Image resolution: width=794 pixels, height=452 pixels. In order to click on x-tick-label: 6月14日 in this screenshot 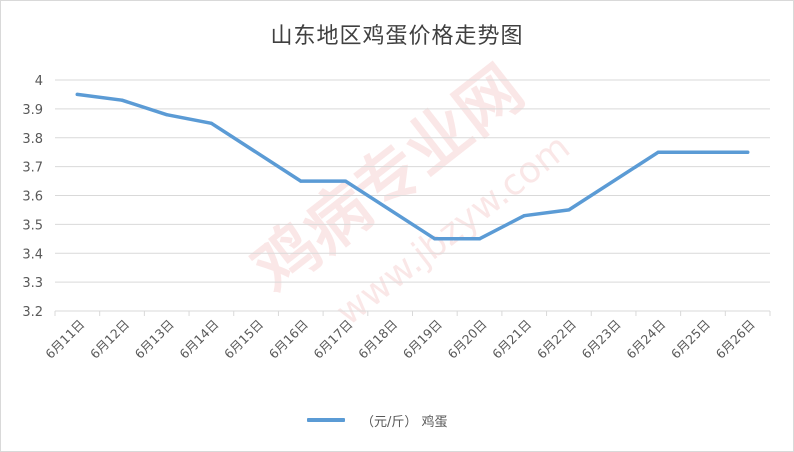, I will do `click(198, 339)`.